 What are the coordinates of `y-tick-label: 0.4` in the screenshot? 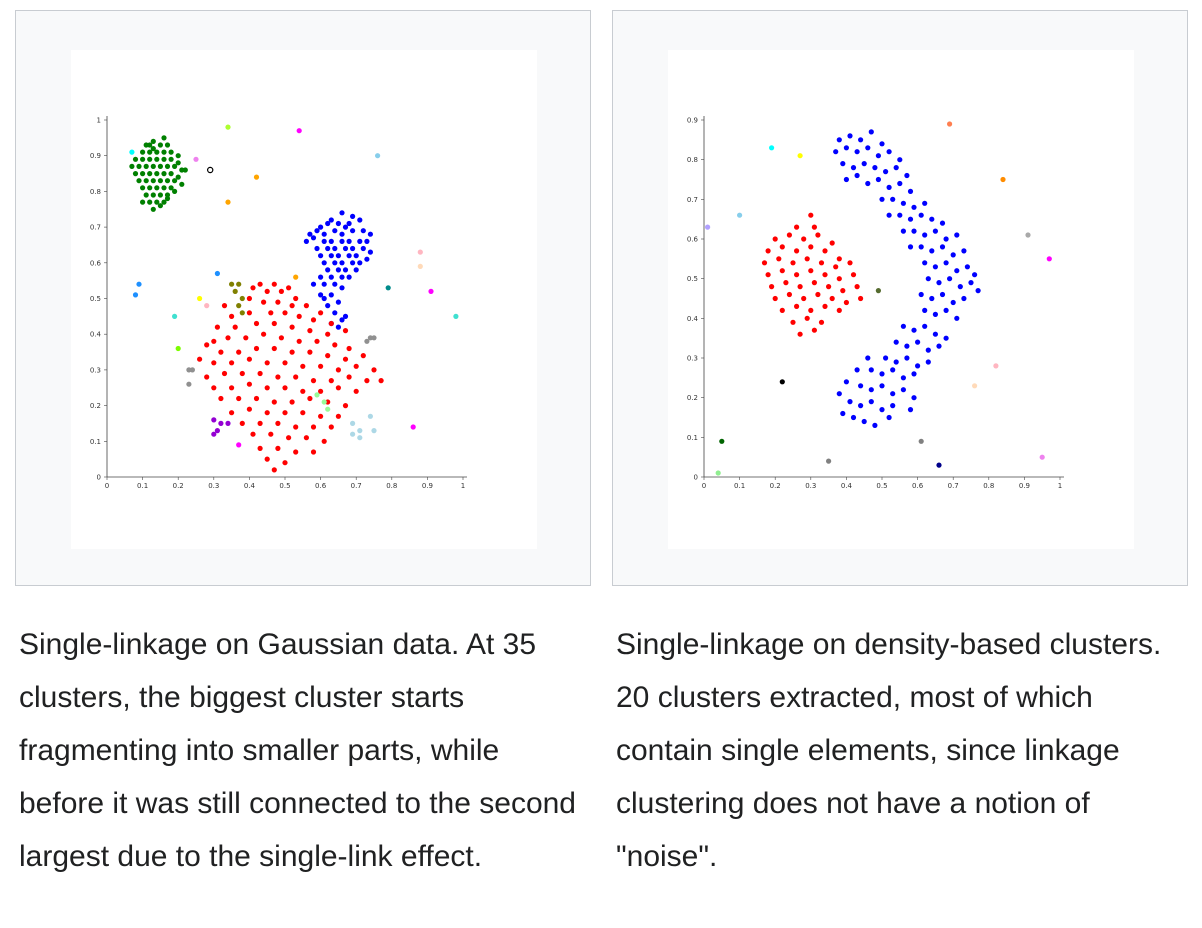 It's located at (96, 335).